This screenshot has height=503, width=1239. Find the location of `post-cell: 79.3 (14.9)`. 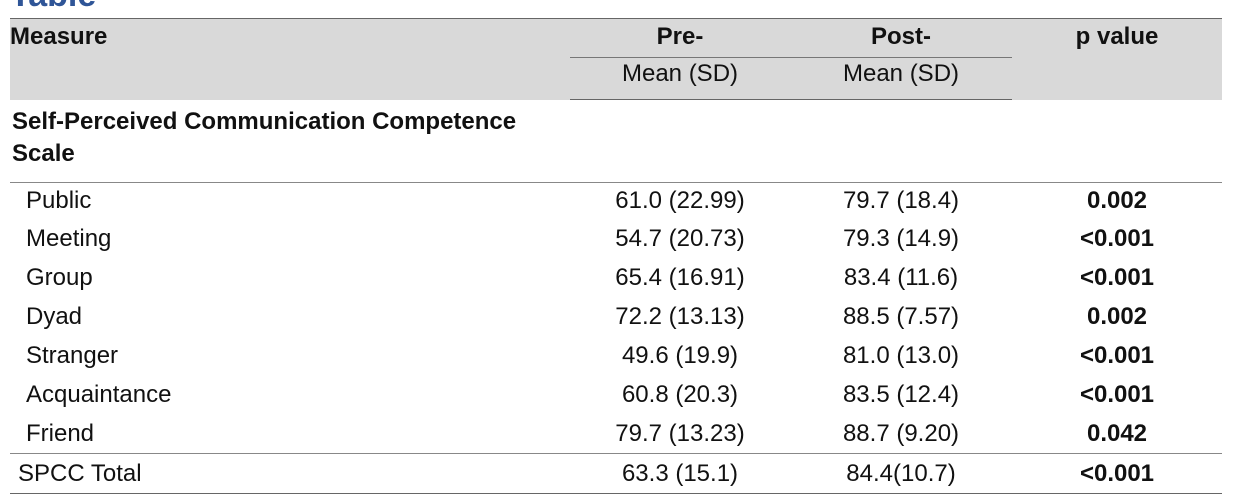

post-cell: 79.3 (14.9) is located at coordinates (901, 238).